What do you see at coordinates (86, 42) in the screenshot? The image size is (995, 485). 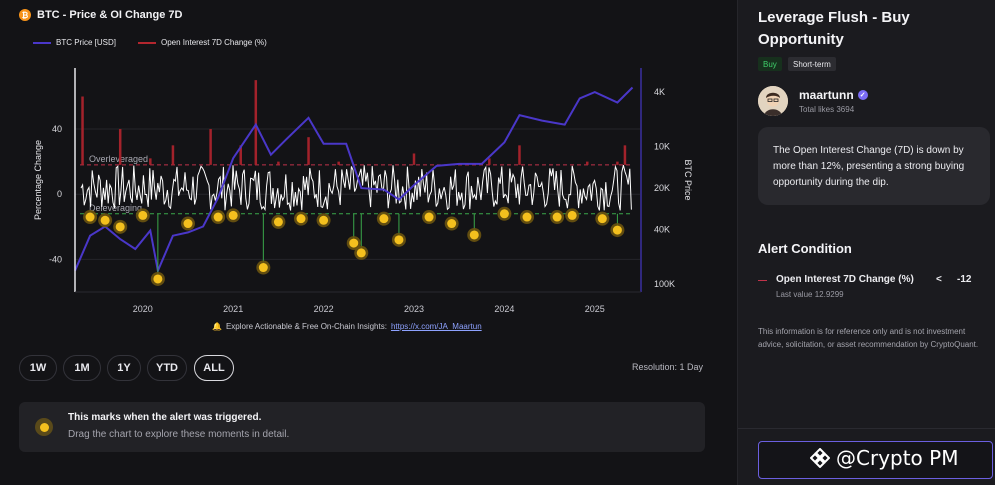 I see `legend-label-price: BTC Price [USD]` at bounding box center [86, 42].